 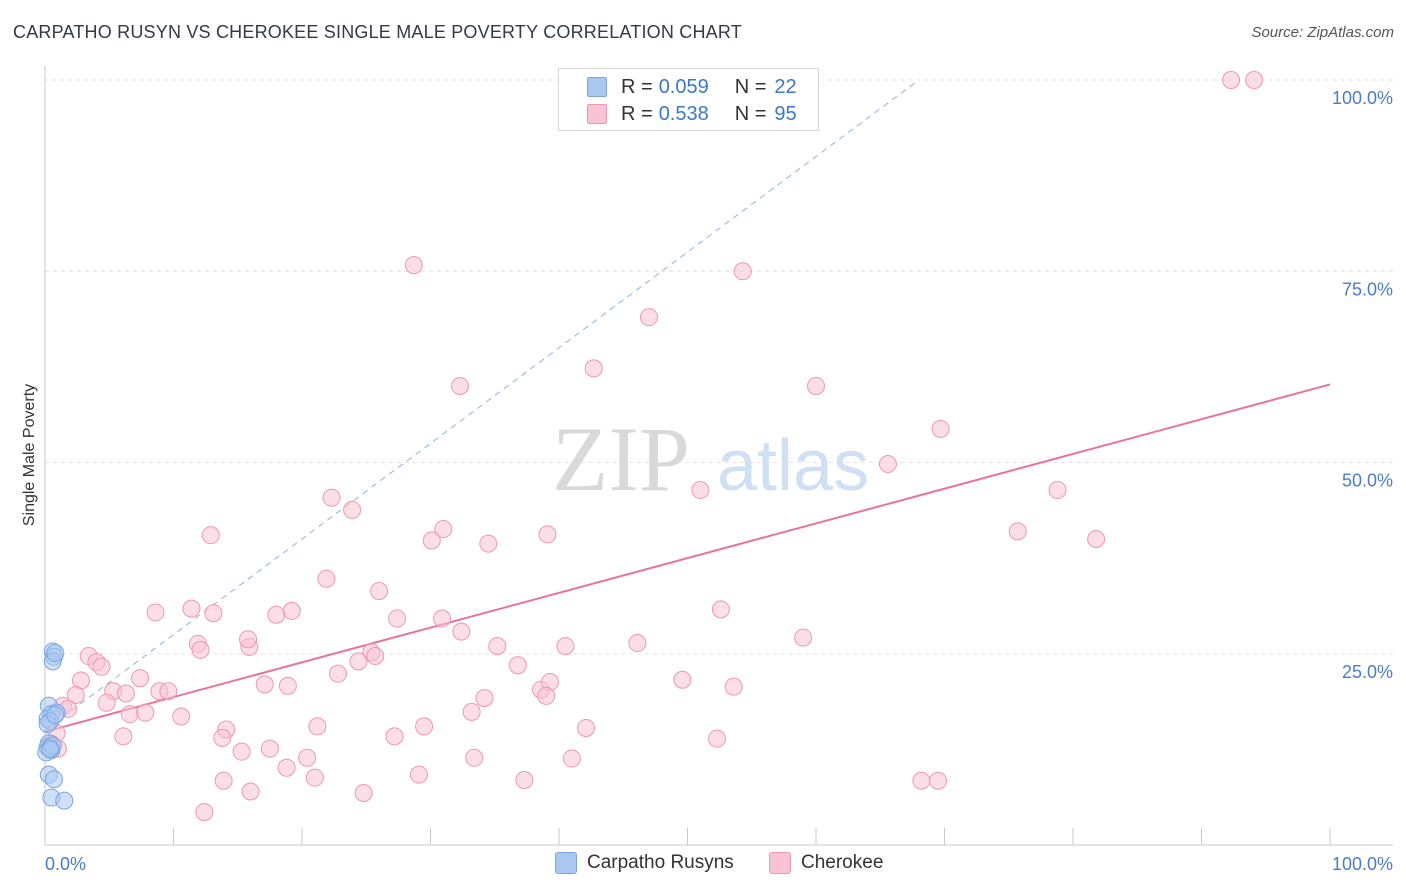 I want to click on source-label: Source: ZipAtlas.com, so click(x=1322, y=32).